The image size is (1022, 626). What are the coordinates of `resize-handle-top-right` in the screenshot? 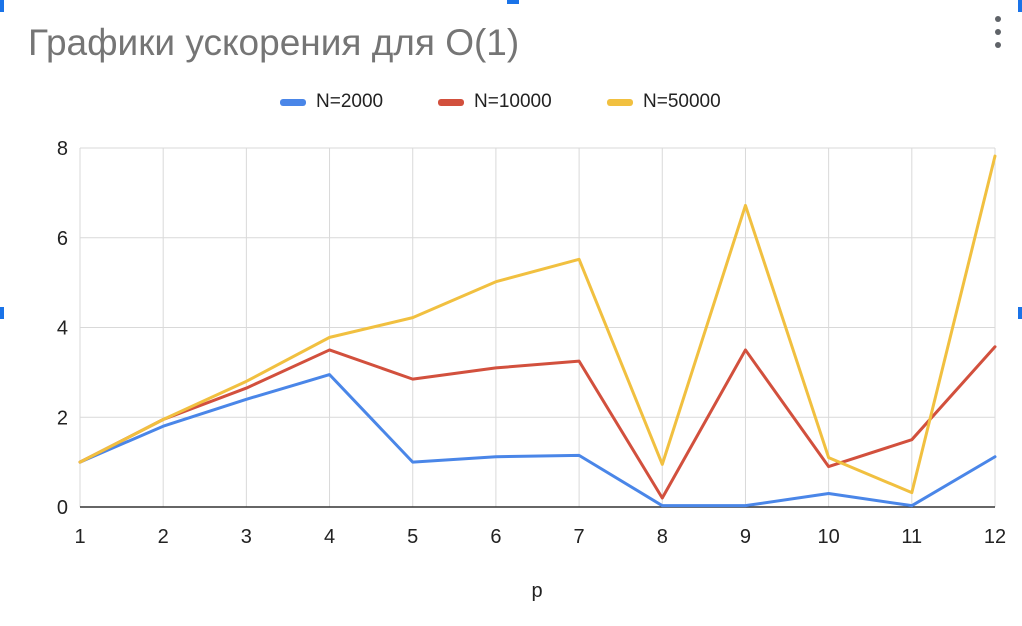 It's located at (1020, 6).